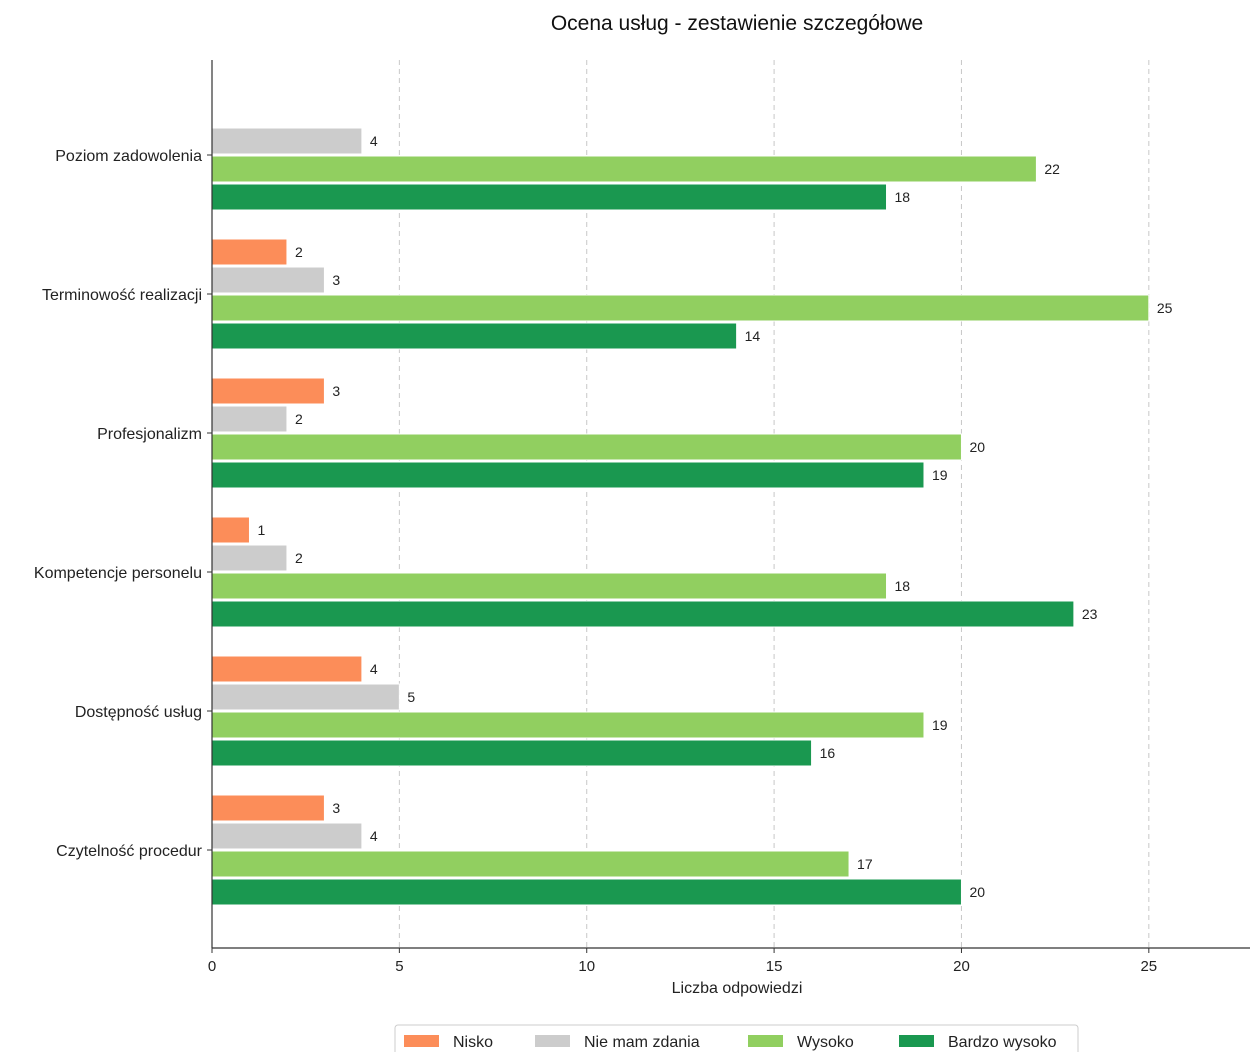 The width and height of the screenshot is (1252, 1052). Describe the element at coordinates (865, 864) in the screenshot. I see `data-label: 17` at that location.